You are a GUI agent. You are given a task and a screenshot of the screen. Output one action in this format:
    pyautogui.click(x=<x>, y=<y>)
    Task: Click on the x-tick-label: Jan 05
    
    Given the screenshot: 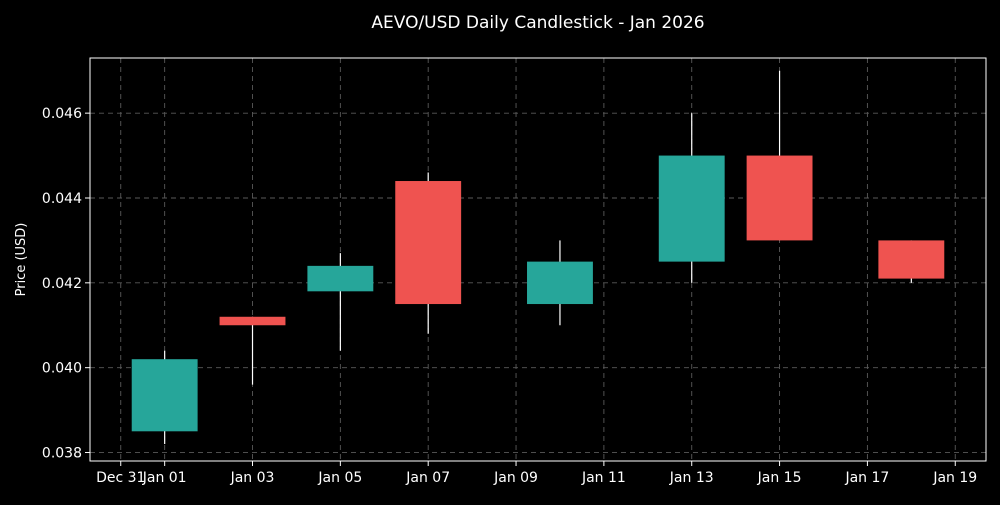 What is the action you would take?
    pyautogui.click(x=339, y=478)
    